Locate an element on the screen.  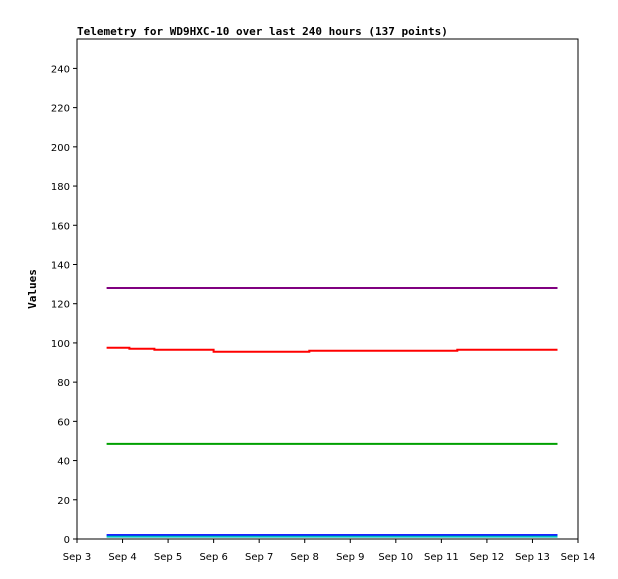
x-tick-label: Sep 8 is located at coordinates (305, 557).